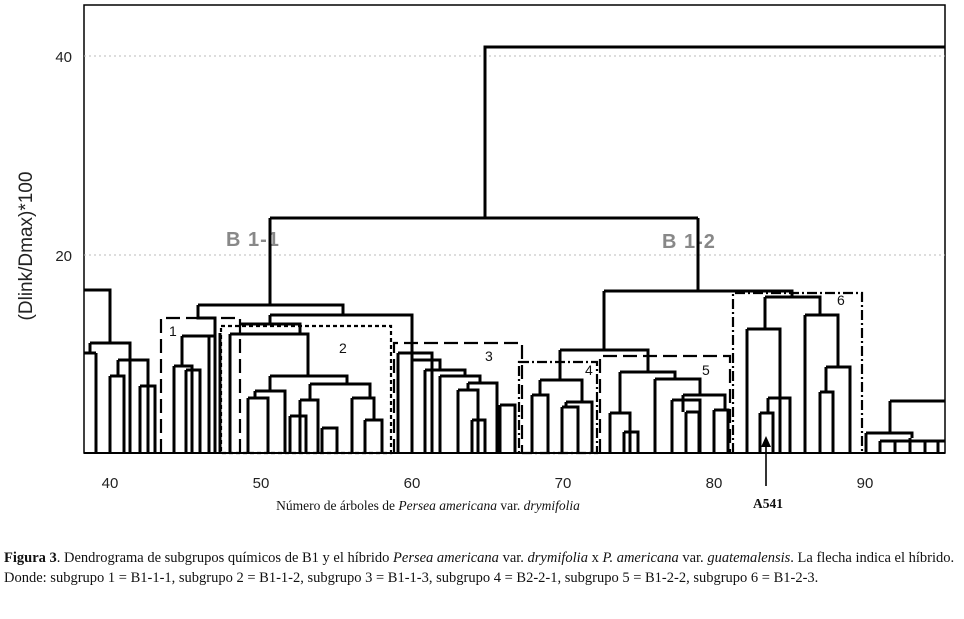  I want to click on sub2-d, so click(335, 417).